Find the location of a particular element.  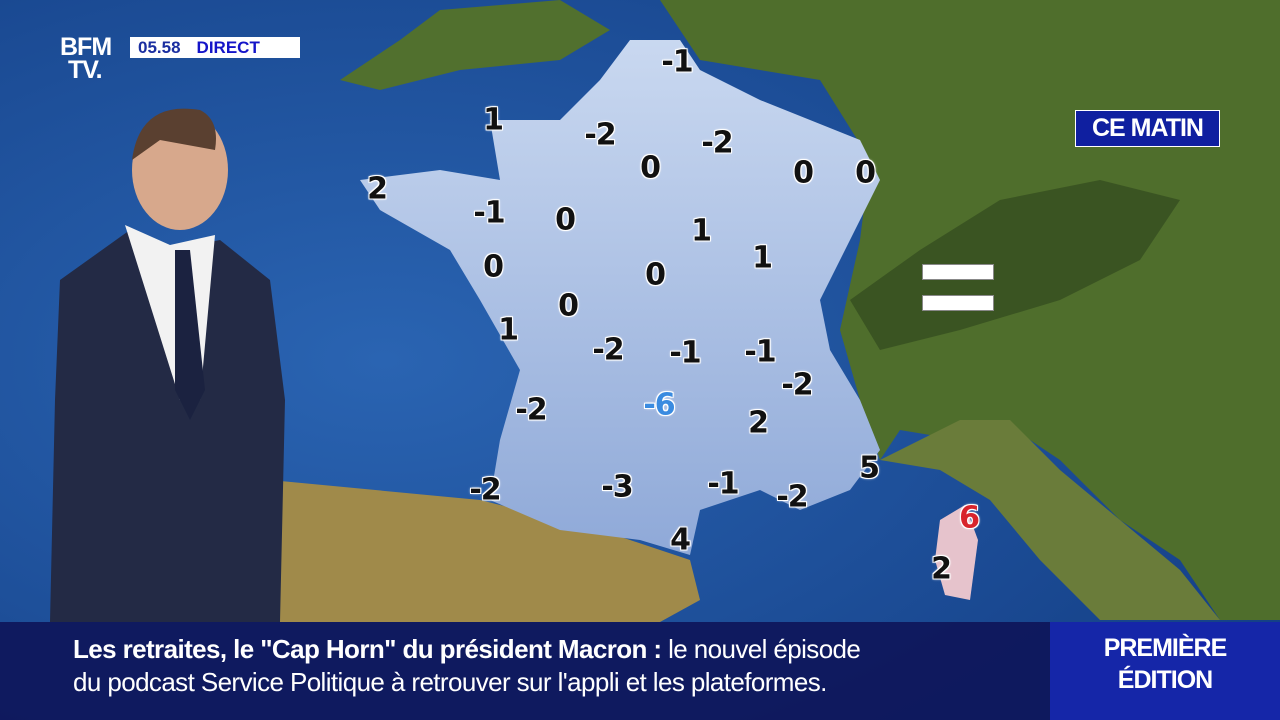

temperature-label: -6 is located at coordinates (659, 405).